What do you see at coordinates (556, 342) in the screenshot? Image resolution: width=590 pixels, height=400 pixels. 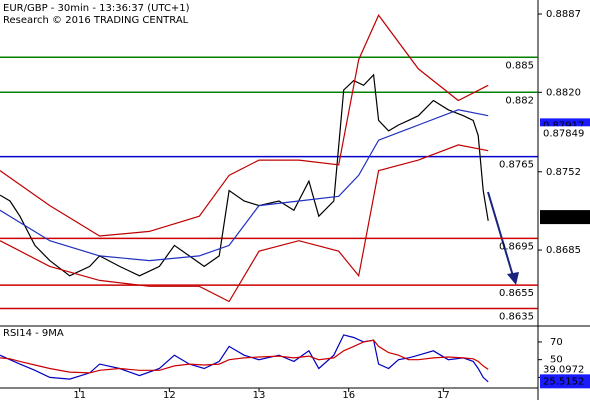 I see `rsi-tick-label: 70` at bounding box center [556, 342].